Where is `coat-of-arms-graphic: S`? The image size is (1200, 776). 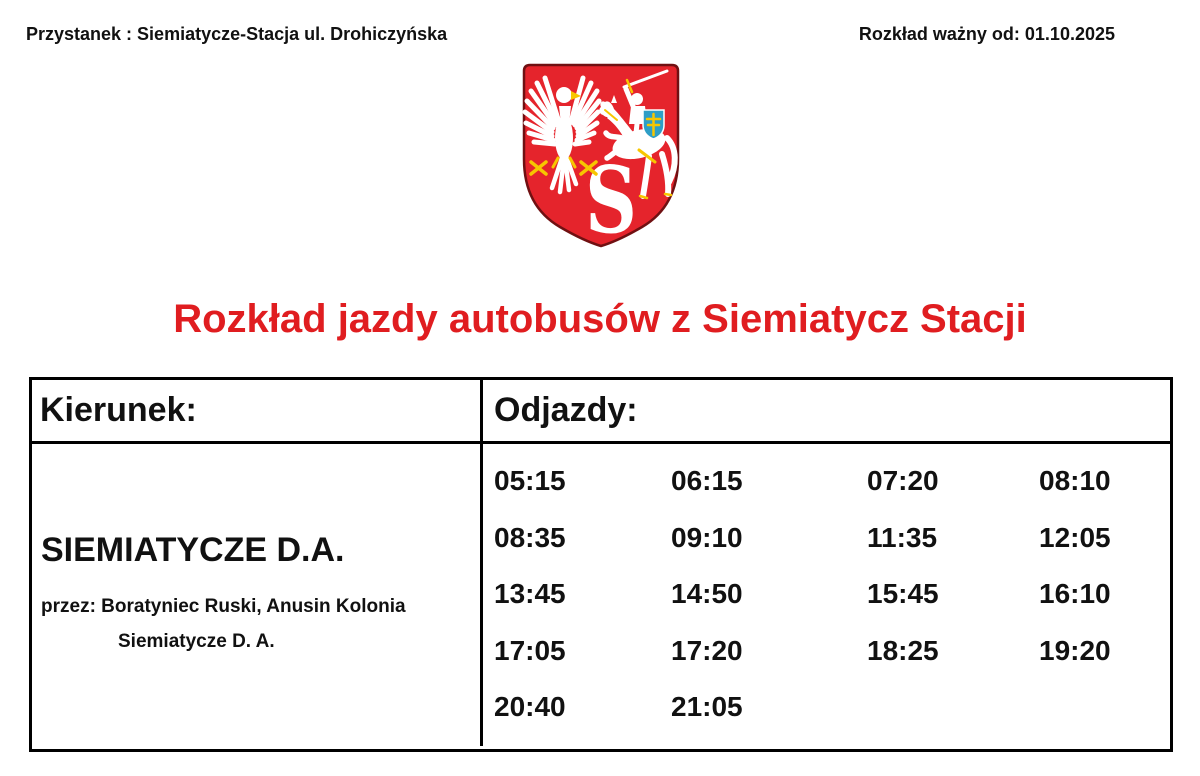
coat-of-arms-graphic: S is located at coordinates (601, 158).